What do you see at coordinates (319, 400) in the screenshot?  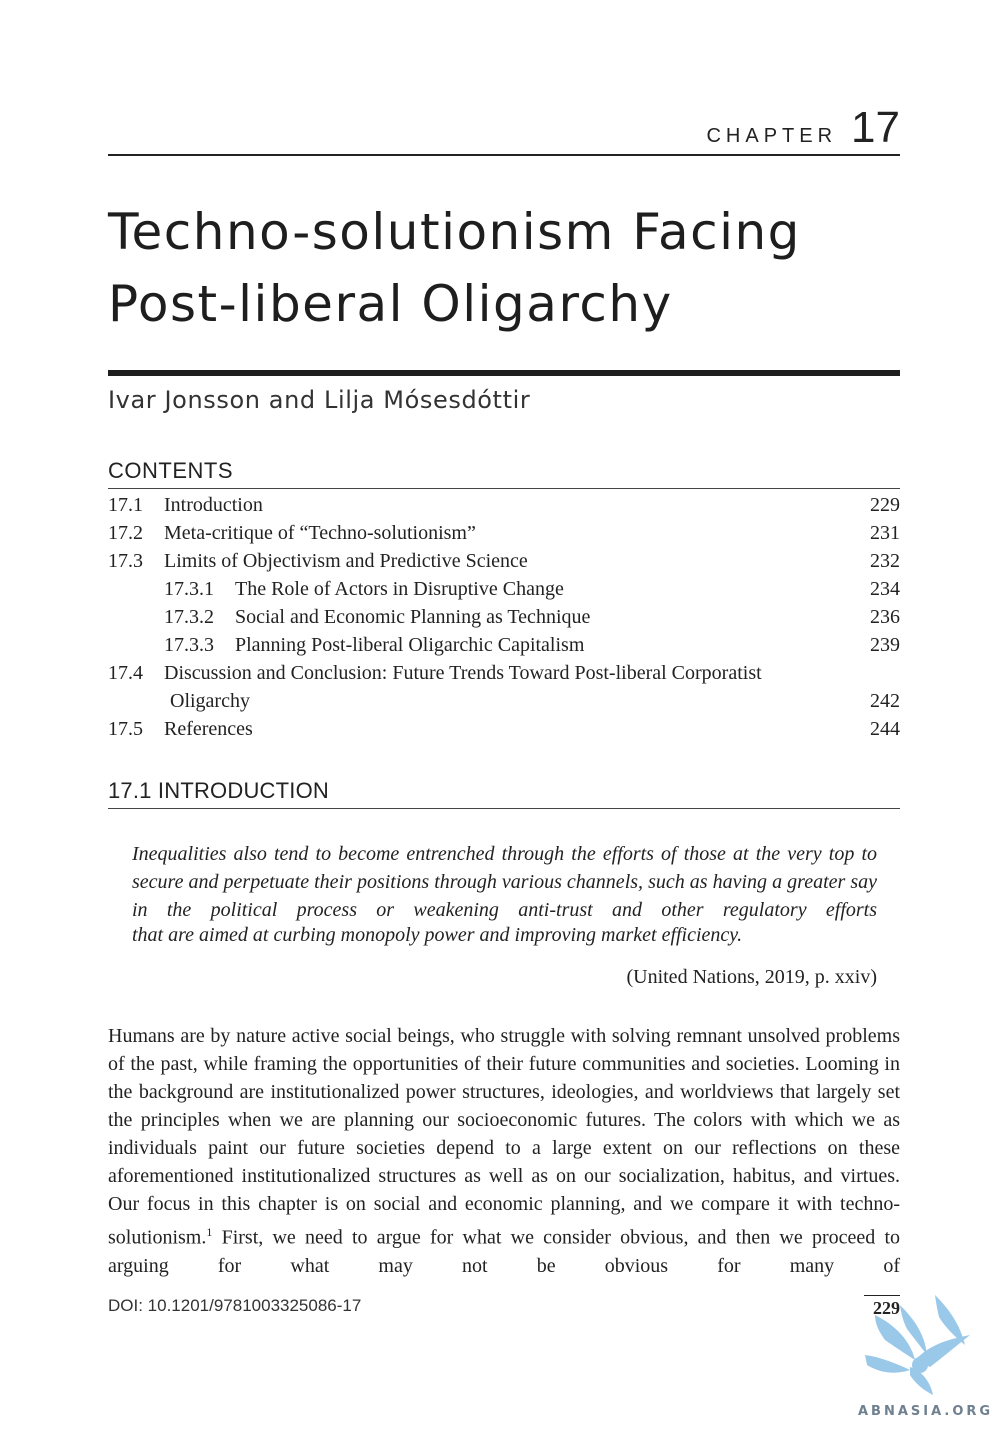 I see `authors: Ivar Jonsson and Lilja Mósesdóttir` at bounding box center [319, 400].